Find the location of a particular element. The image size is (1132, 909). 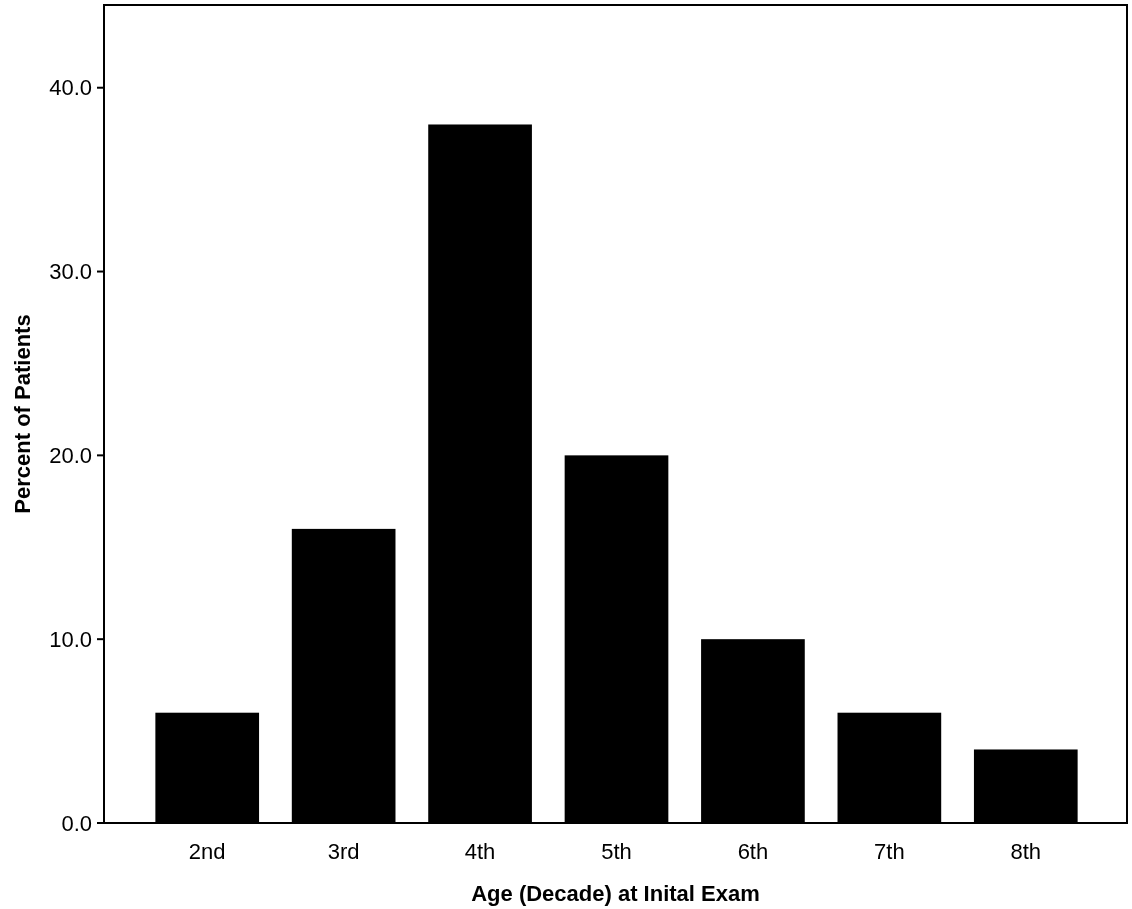

y-tick-label: 0.0 is located at coordinates (76, 823).